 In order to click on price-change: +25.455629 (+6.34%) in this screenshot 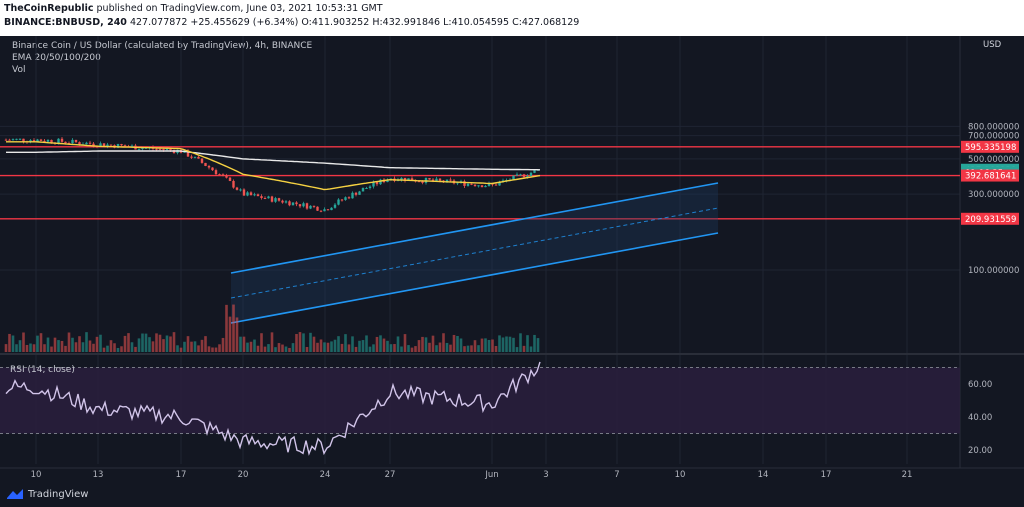, I will do `click(244, 22)`.